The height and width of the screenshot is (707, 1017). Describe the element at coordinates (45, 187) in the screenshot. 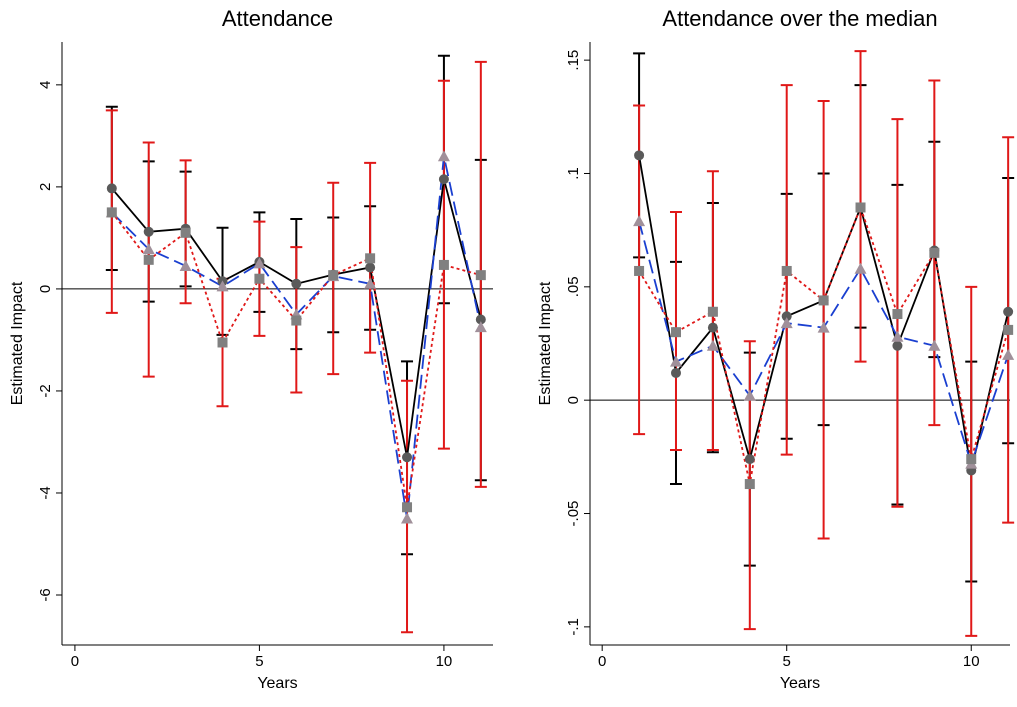

I see `y-tick-label: 2` at that location.